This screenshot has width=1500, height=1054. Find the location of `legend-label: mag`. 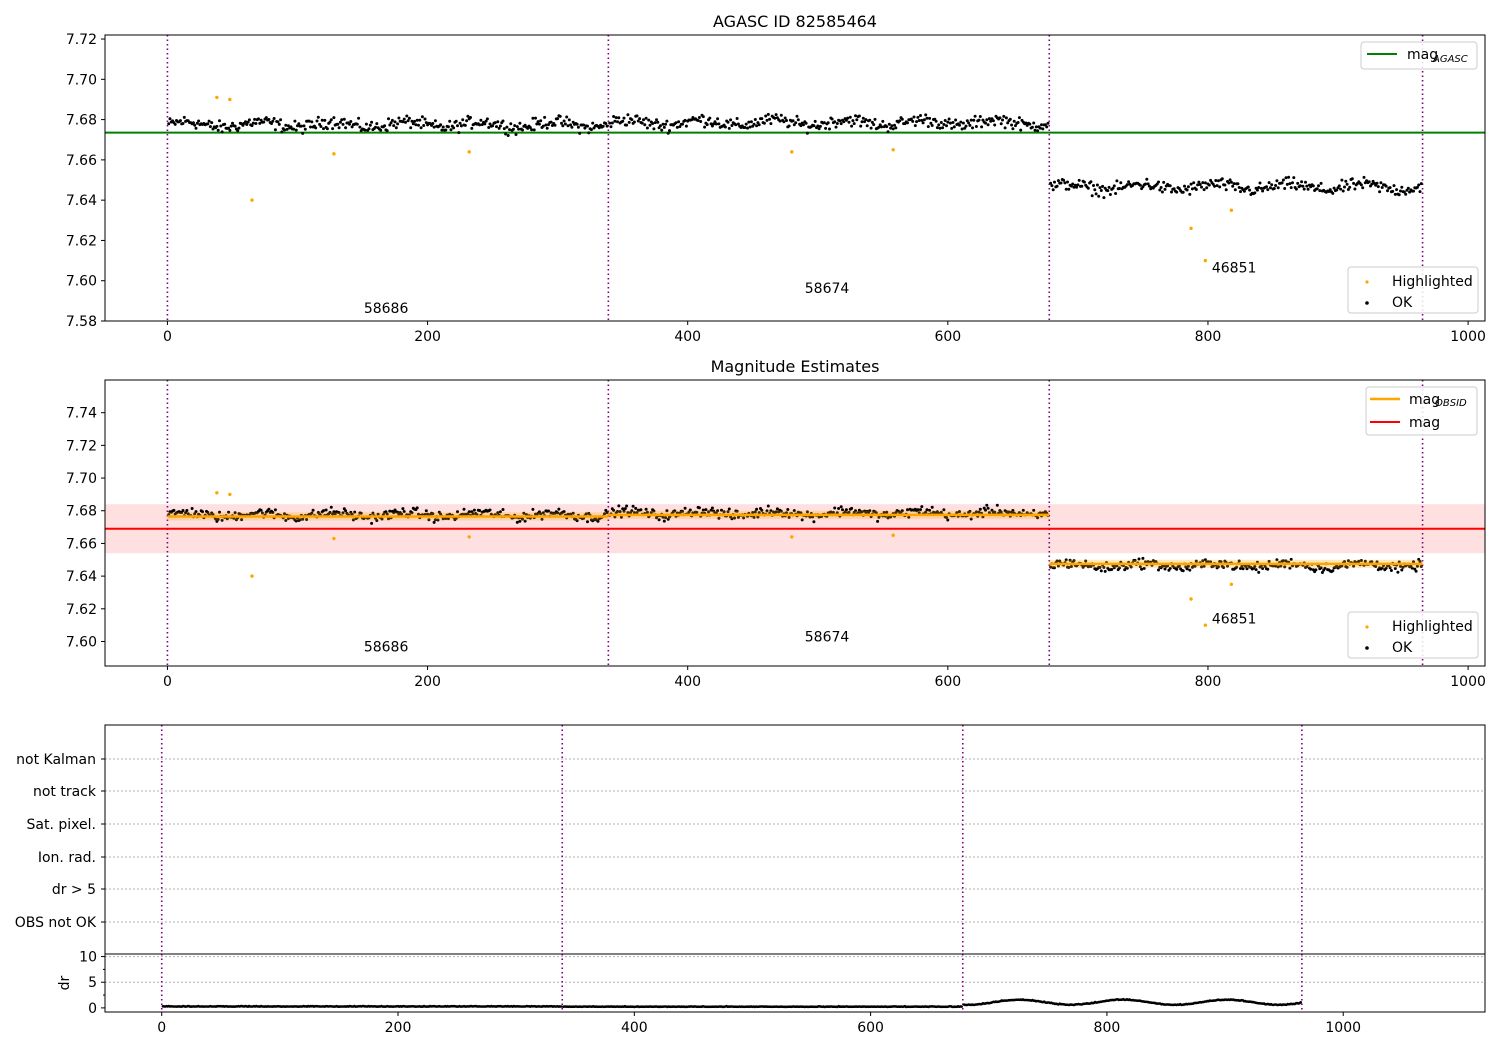

legend-label: mag is located at coordinates (1422, 55).